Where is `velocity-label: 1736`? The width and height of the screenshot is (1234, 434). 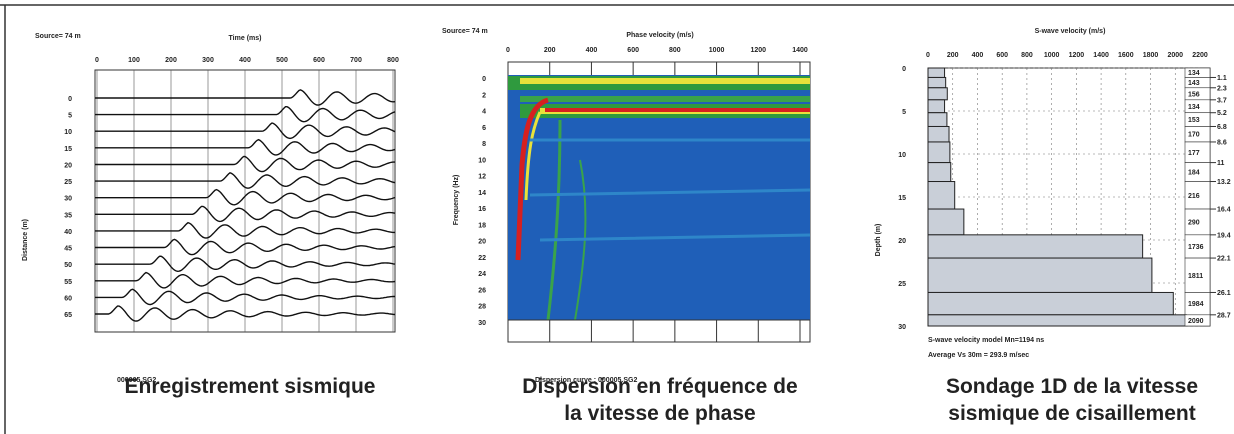
velocity-label: 1736 is located at coordinates (1196, 247).